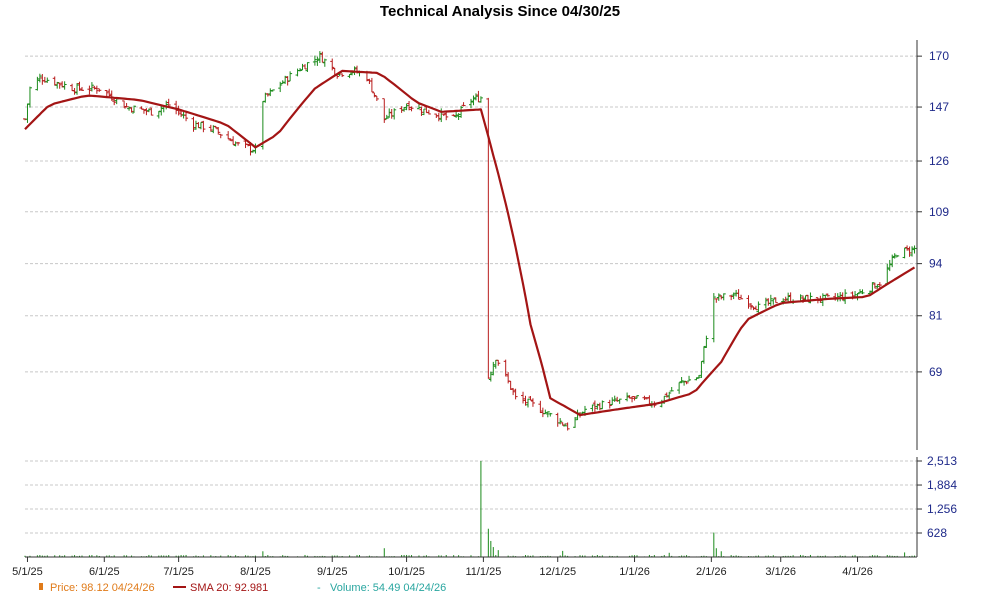  What do you see at coordinates (406, 572) in the screenshot?
I see `x-tick-label: 10/1/25` at bounding box center [406, 572].